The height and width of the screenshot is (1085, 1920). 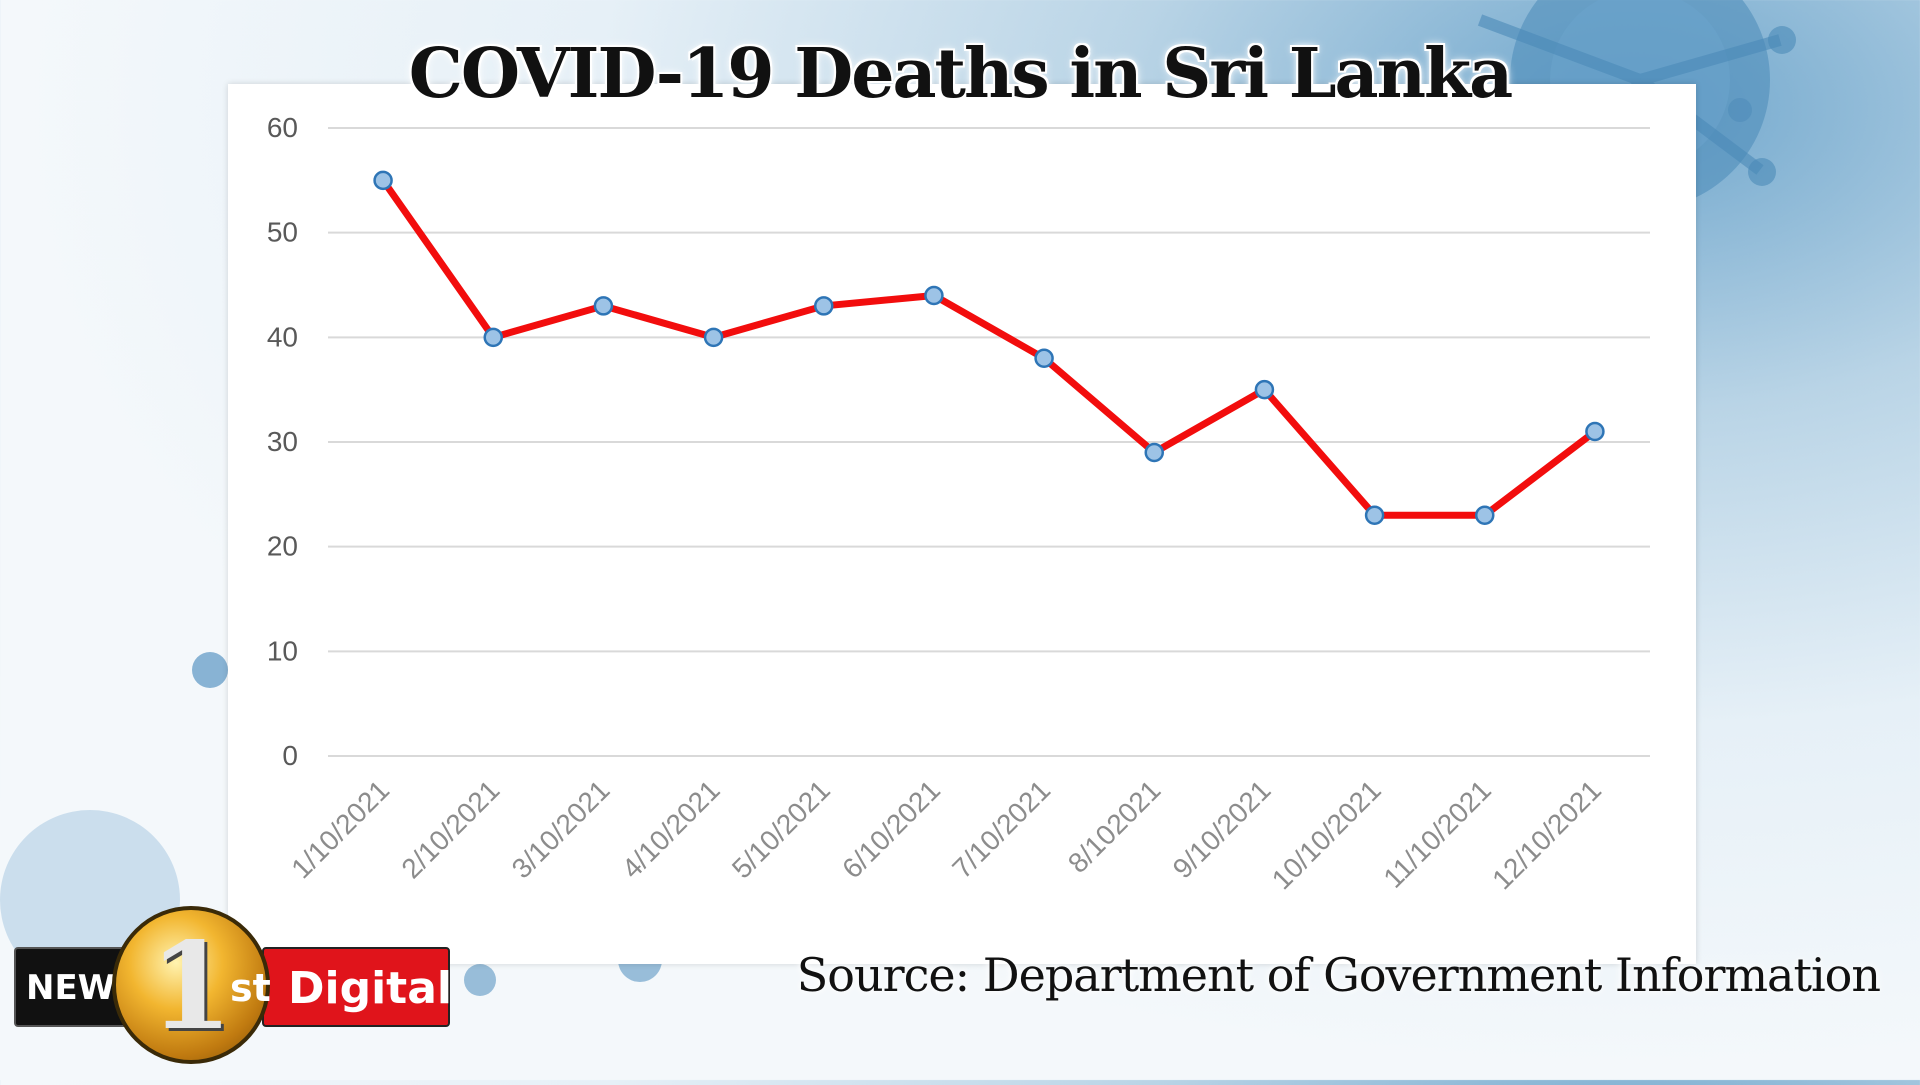 I want to click on x-tick-label: 12/10/2021, so click(x=1546, y=834).